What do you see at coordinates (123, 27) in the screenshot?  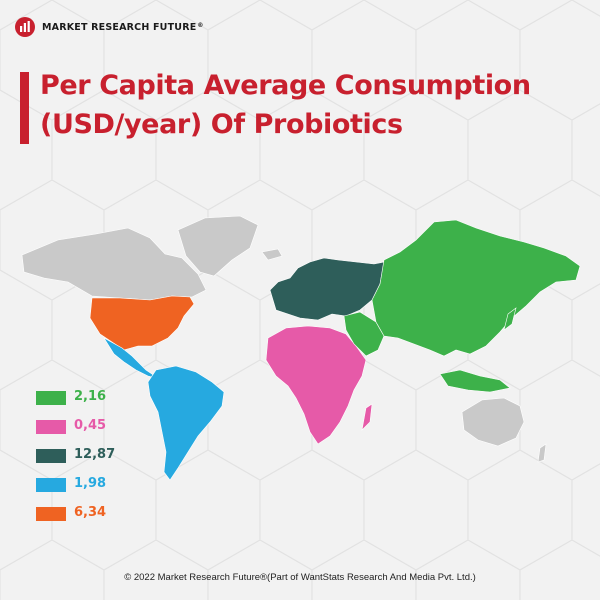 I see `brand-name: MARKET RESEARCH FUTURE®` at bounding box center [123, 27].